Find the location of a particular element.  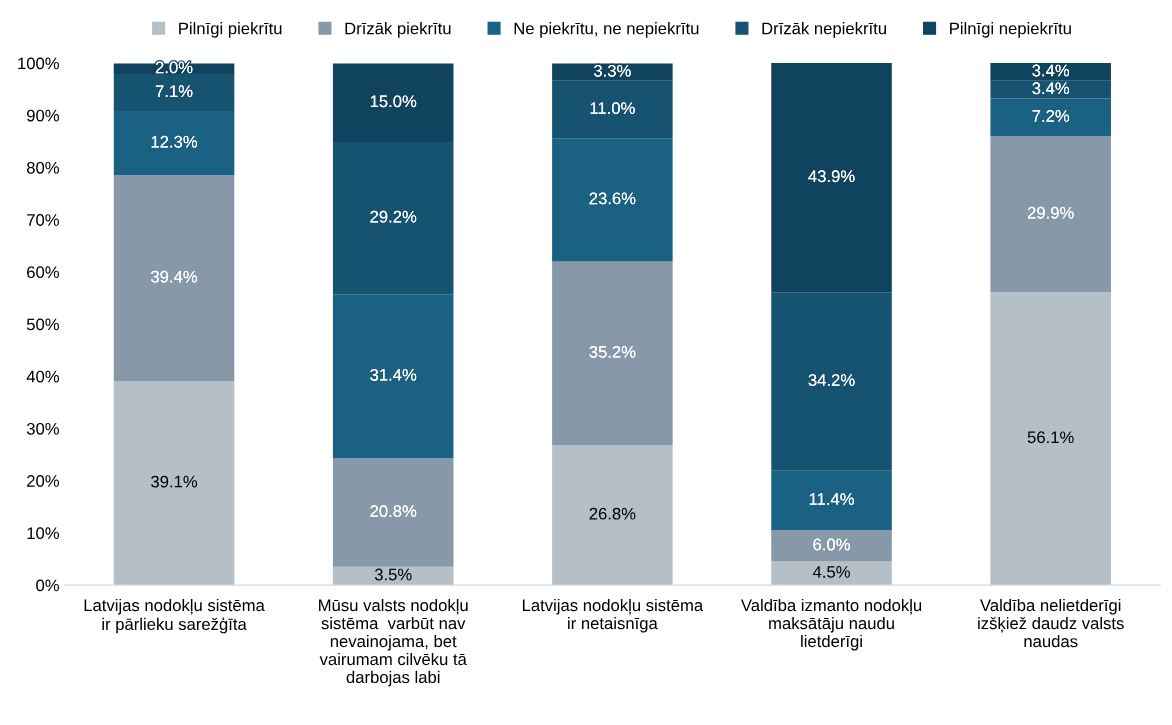

legend-label: Ne piekrītu, ne nepiekrītu is located at coordinates (606, 30).